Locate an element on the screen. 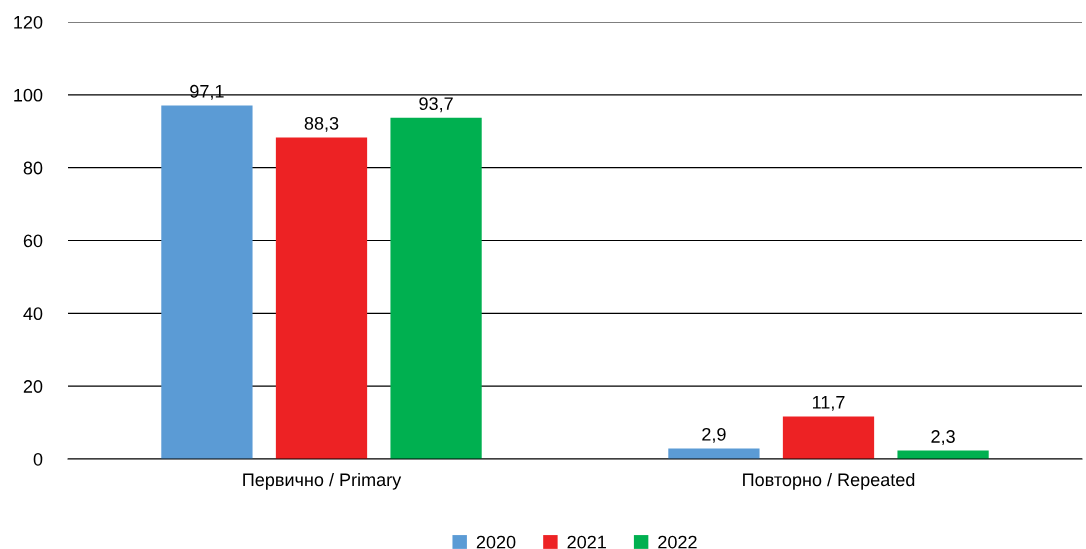 Image resolution: width=1086 pixels, height=549 pixels. legend-label: 2022 is located at coordinates (677, 542).